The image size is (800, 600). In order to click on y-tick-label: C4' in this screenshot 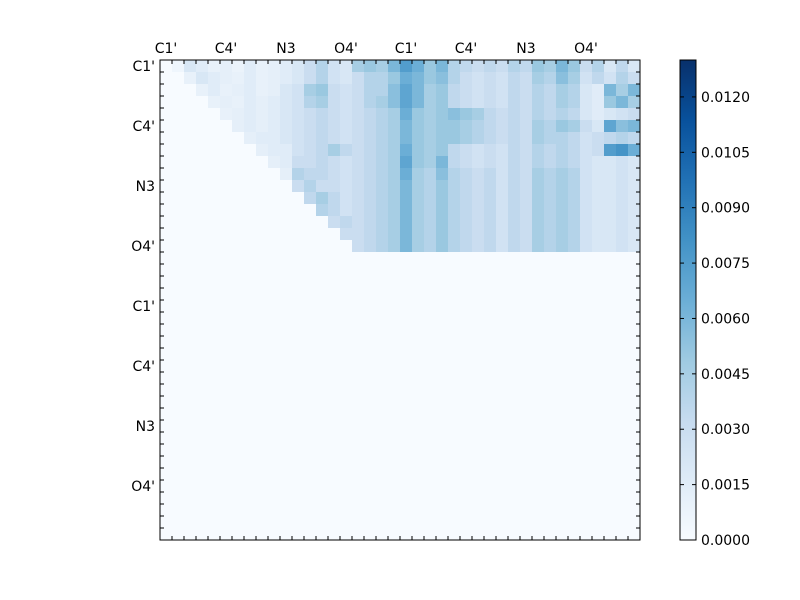, I will do `click(143, 367)`.